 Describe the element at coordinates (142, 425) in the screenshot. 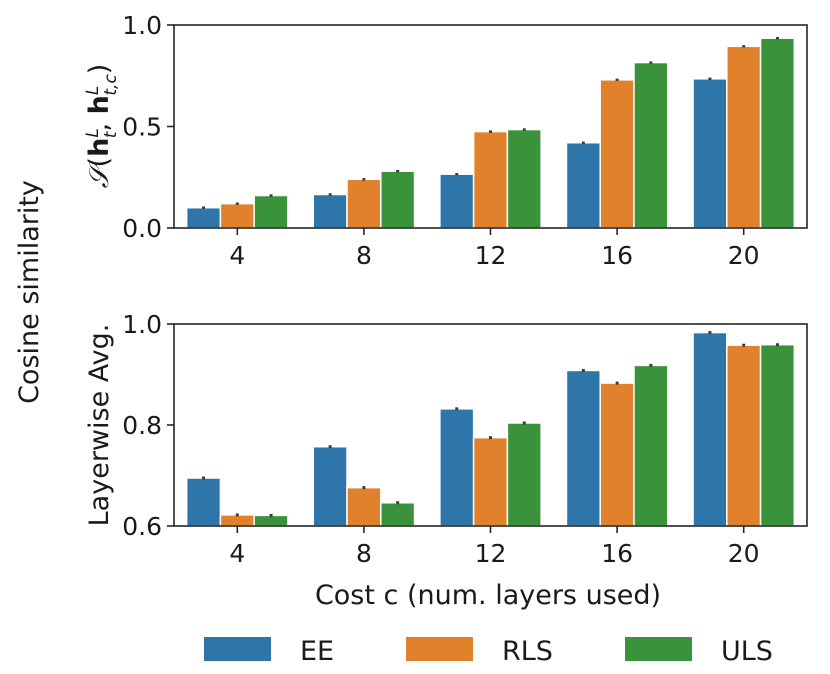

I see `bottom-ytick-label: 0.8` at that location.